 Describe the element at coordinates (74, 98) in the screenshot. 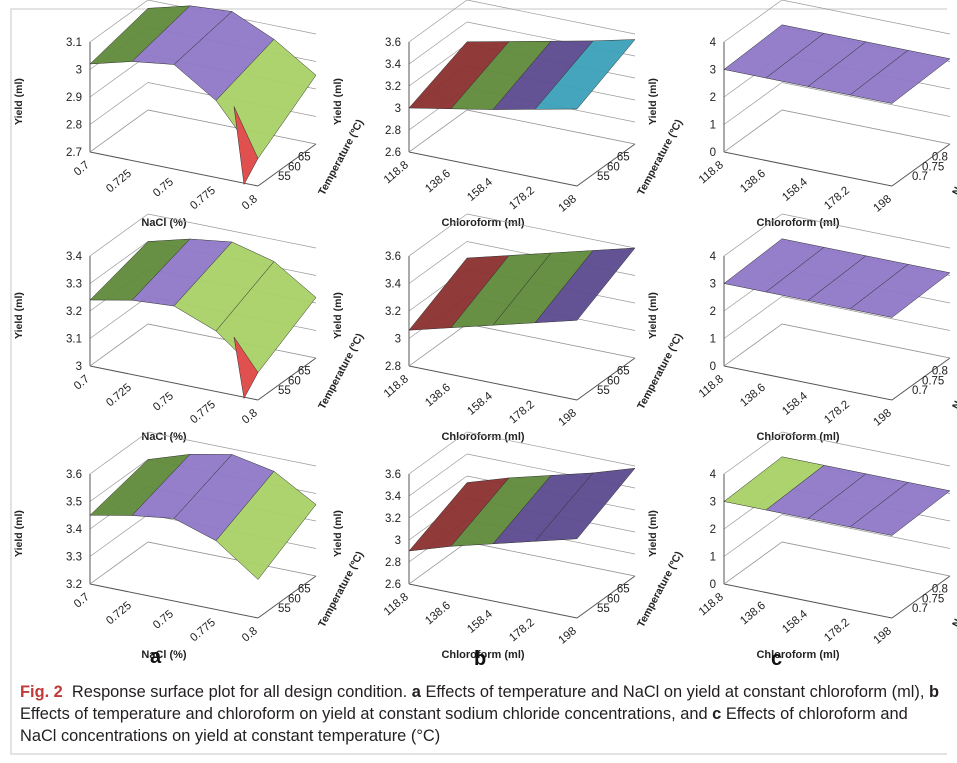

I see `y-tick-label: 2.9` at that location.